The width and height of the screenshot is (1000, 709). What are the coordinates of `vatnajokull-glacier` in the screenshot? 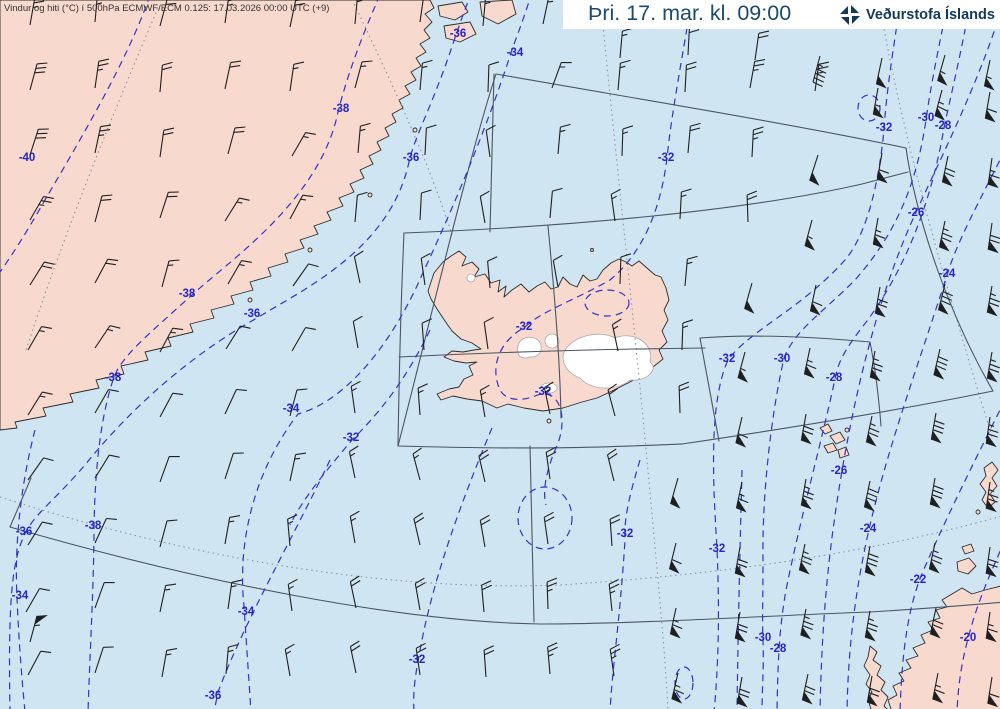 It's located at (608, 361).